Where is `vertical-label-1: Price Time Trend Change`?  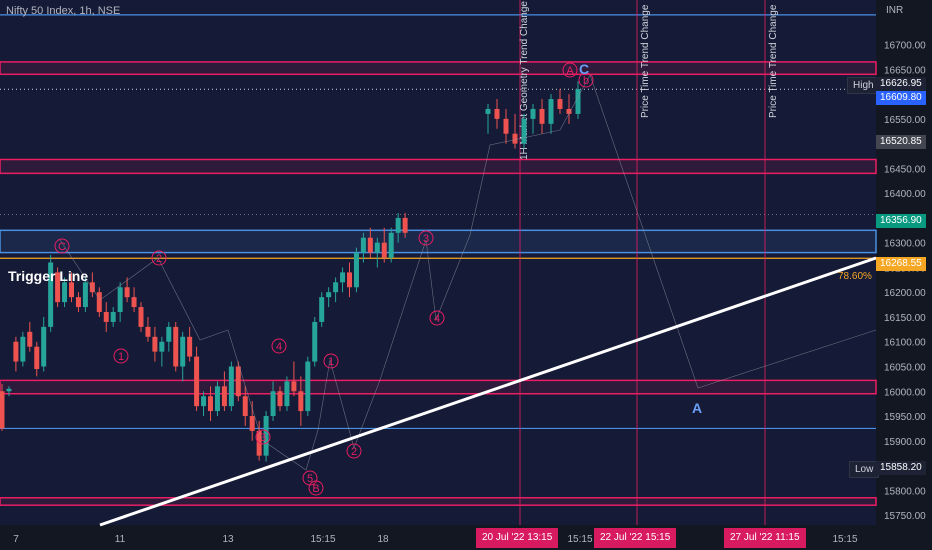 vertical-label-1: Price Time Trend Change is located at coordinates (645, 61).